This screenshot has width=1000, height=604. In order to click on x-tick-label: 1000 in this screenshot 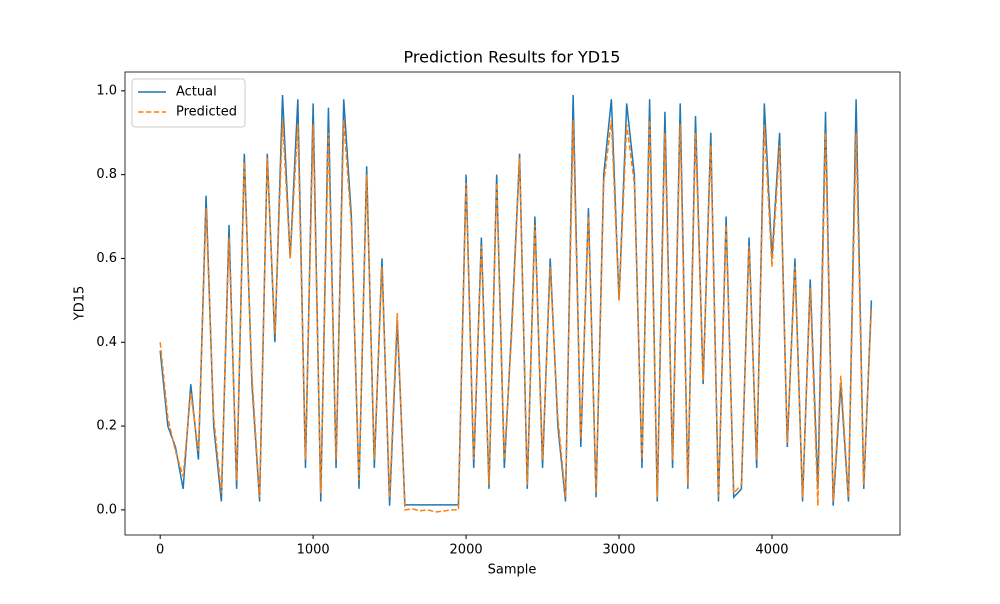, I will do `click(313, 550)`.